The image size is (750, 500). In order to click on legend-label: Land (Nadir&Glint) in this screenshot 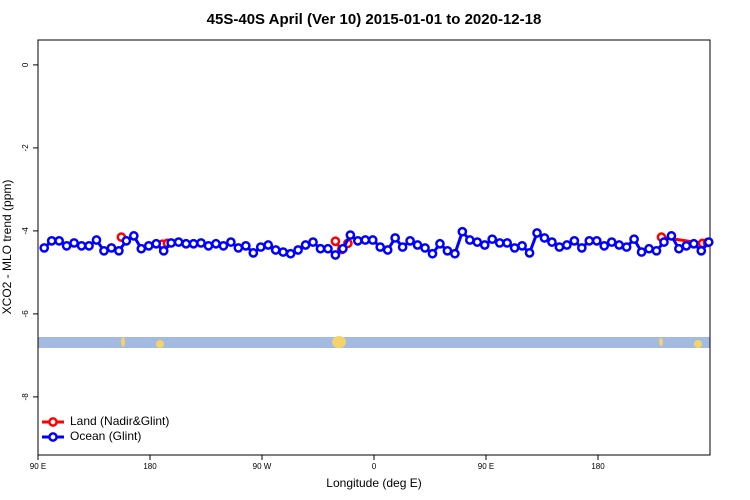, I will do `click(119, 421)`.